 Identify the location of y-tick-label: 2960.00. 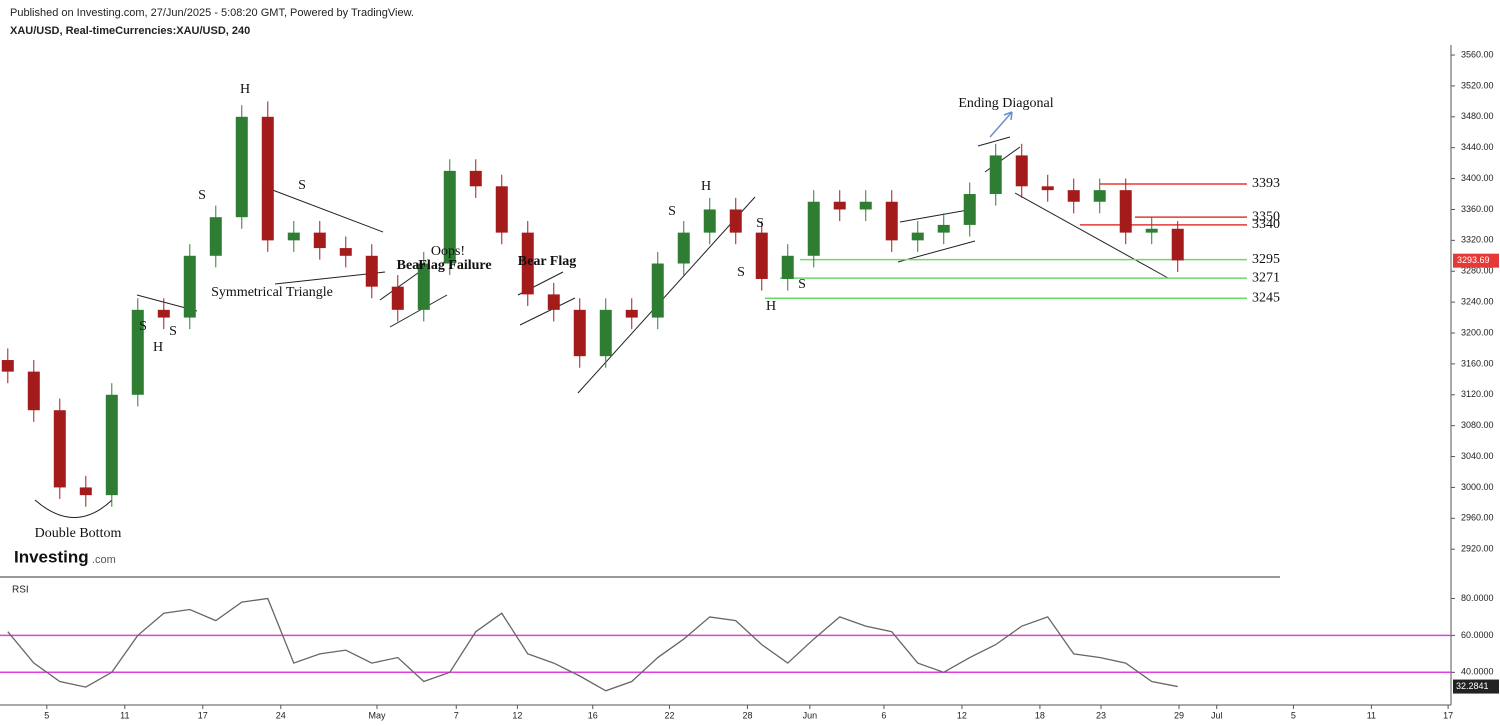
(1477, 518).